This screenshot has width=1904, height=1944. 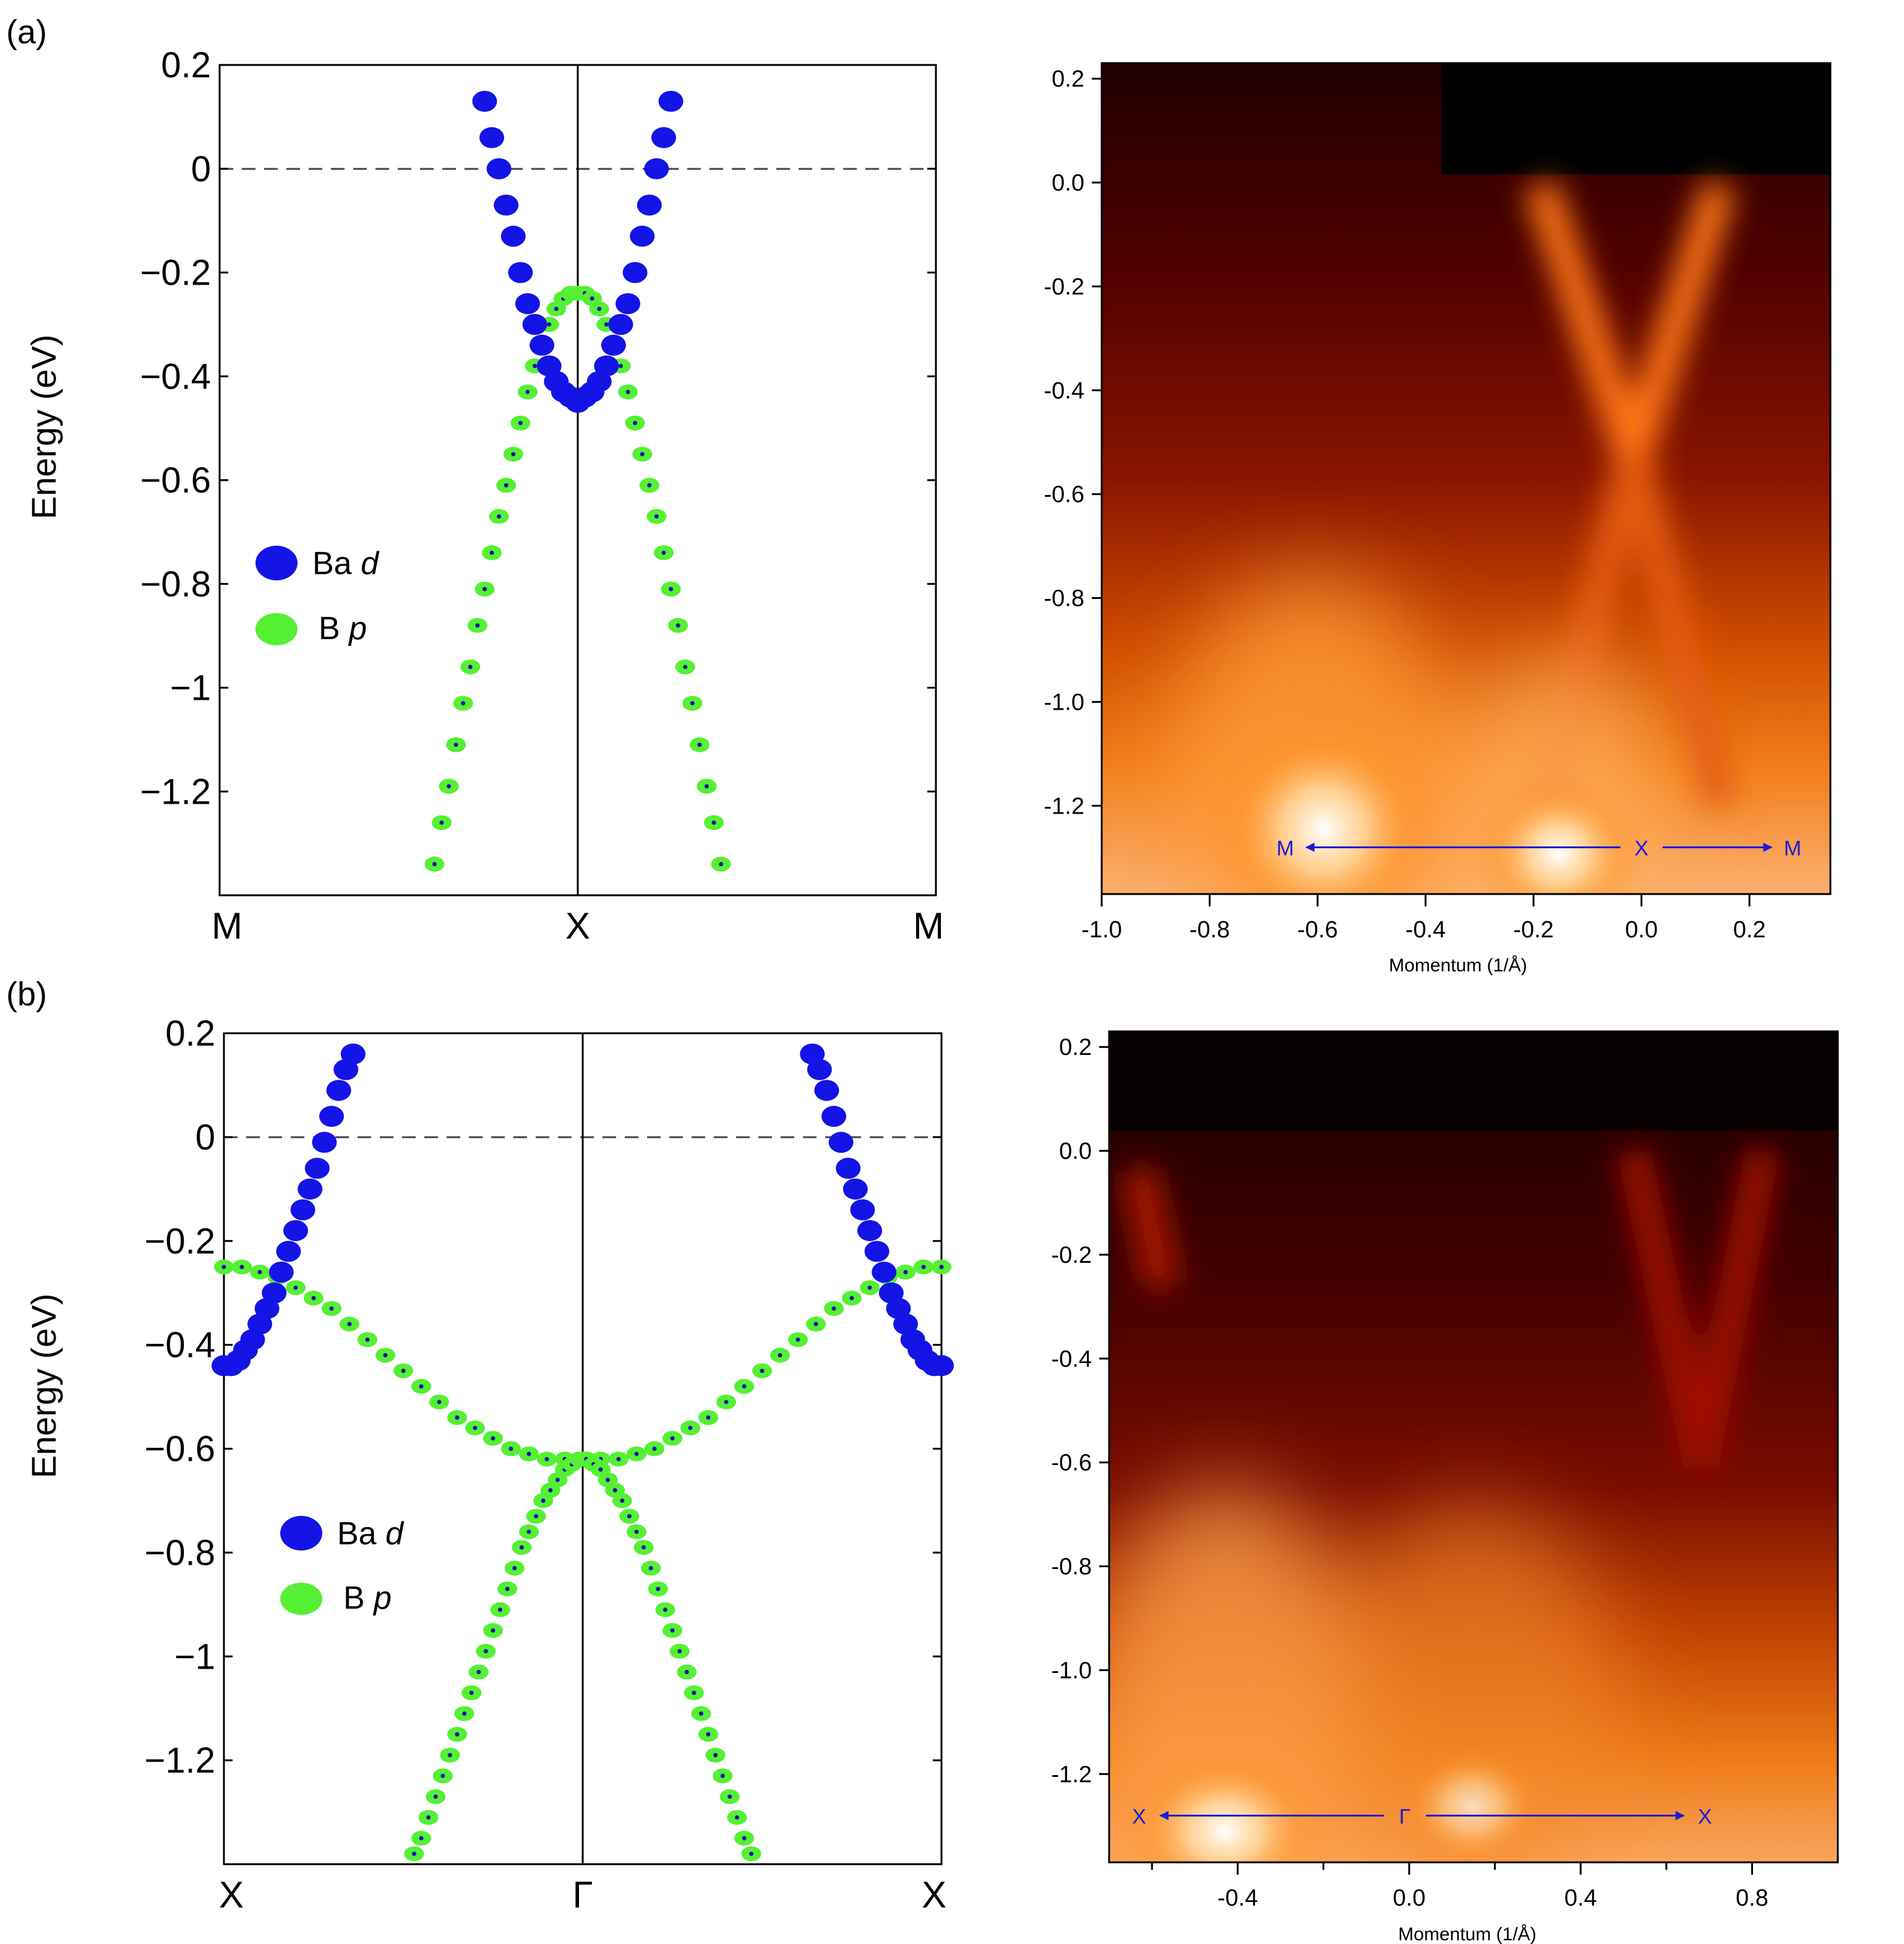 What do you see at coordinates (1587, 321) in the screenshot?
I see `arpes-vband-left-arm-a` at bounding box center [1587, 321].